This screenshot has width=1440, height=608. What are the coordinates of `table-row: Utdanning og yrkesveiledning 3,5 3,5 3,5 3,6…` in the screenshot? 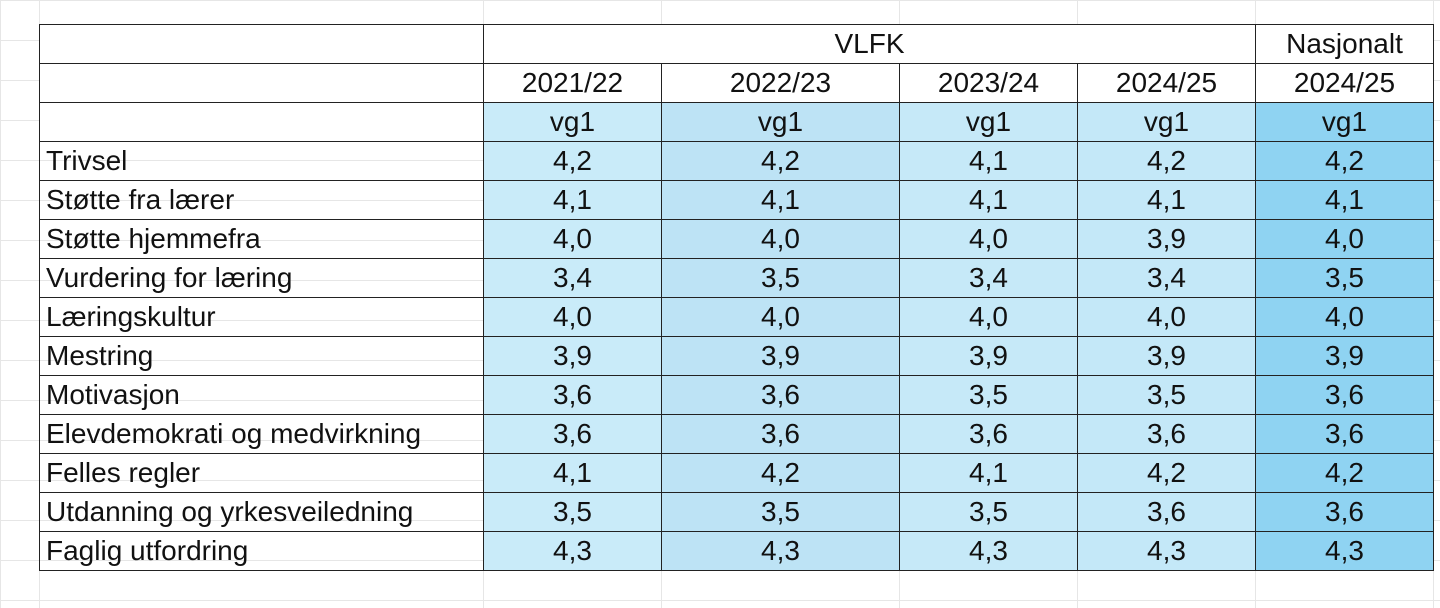 It's located at (736, 512).